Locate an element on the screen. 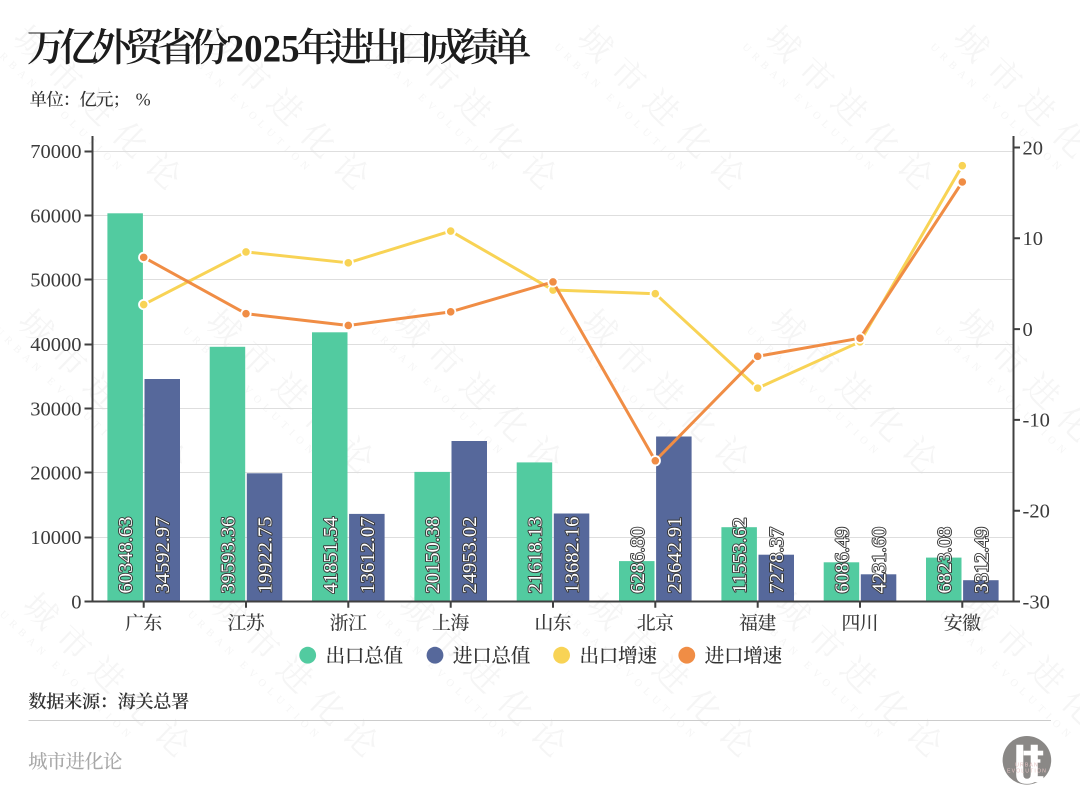  svg-text: 20 is located at coordinates (1033, 148).